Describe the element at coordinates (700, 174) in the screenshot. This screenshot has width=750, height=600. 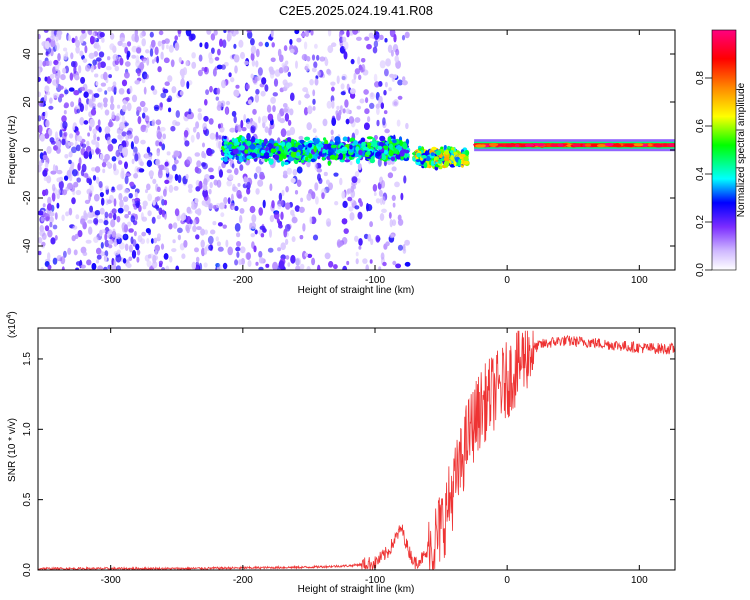
I see `colorbar-tick-label: 0.4` at that location.